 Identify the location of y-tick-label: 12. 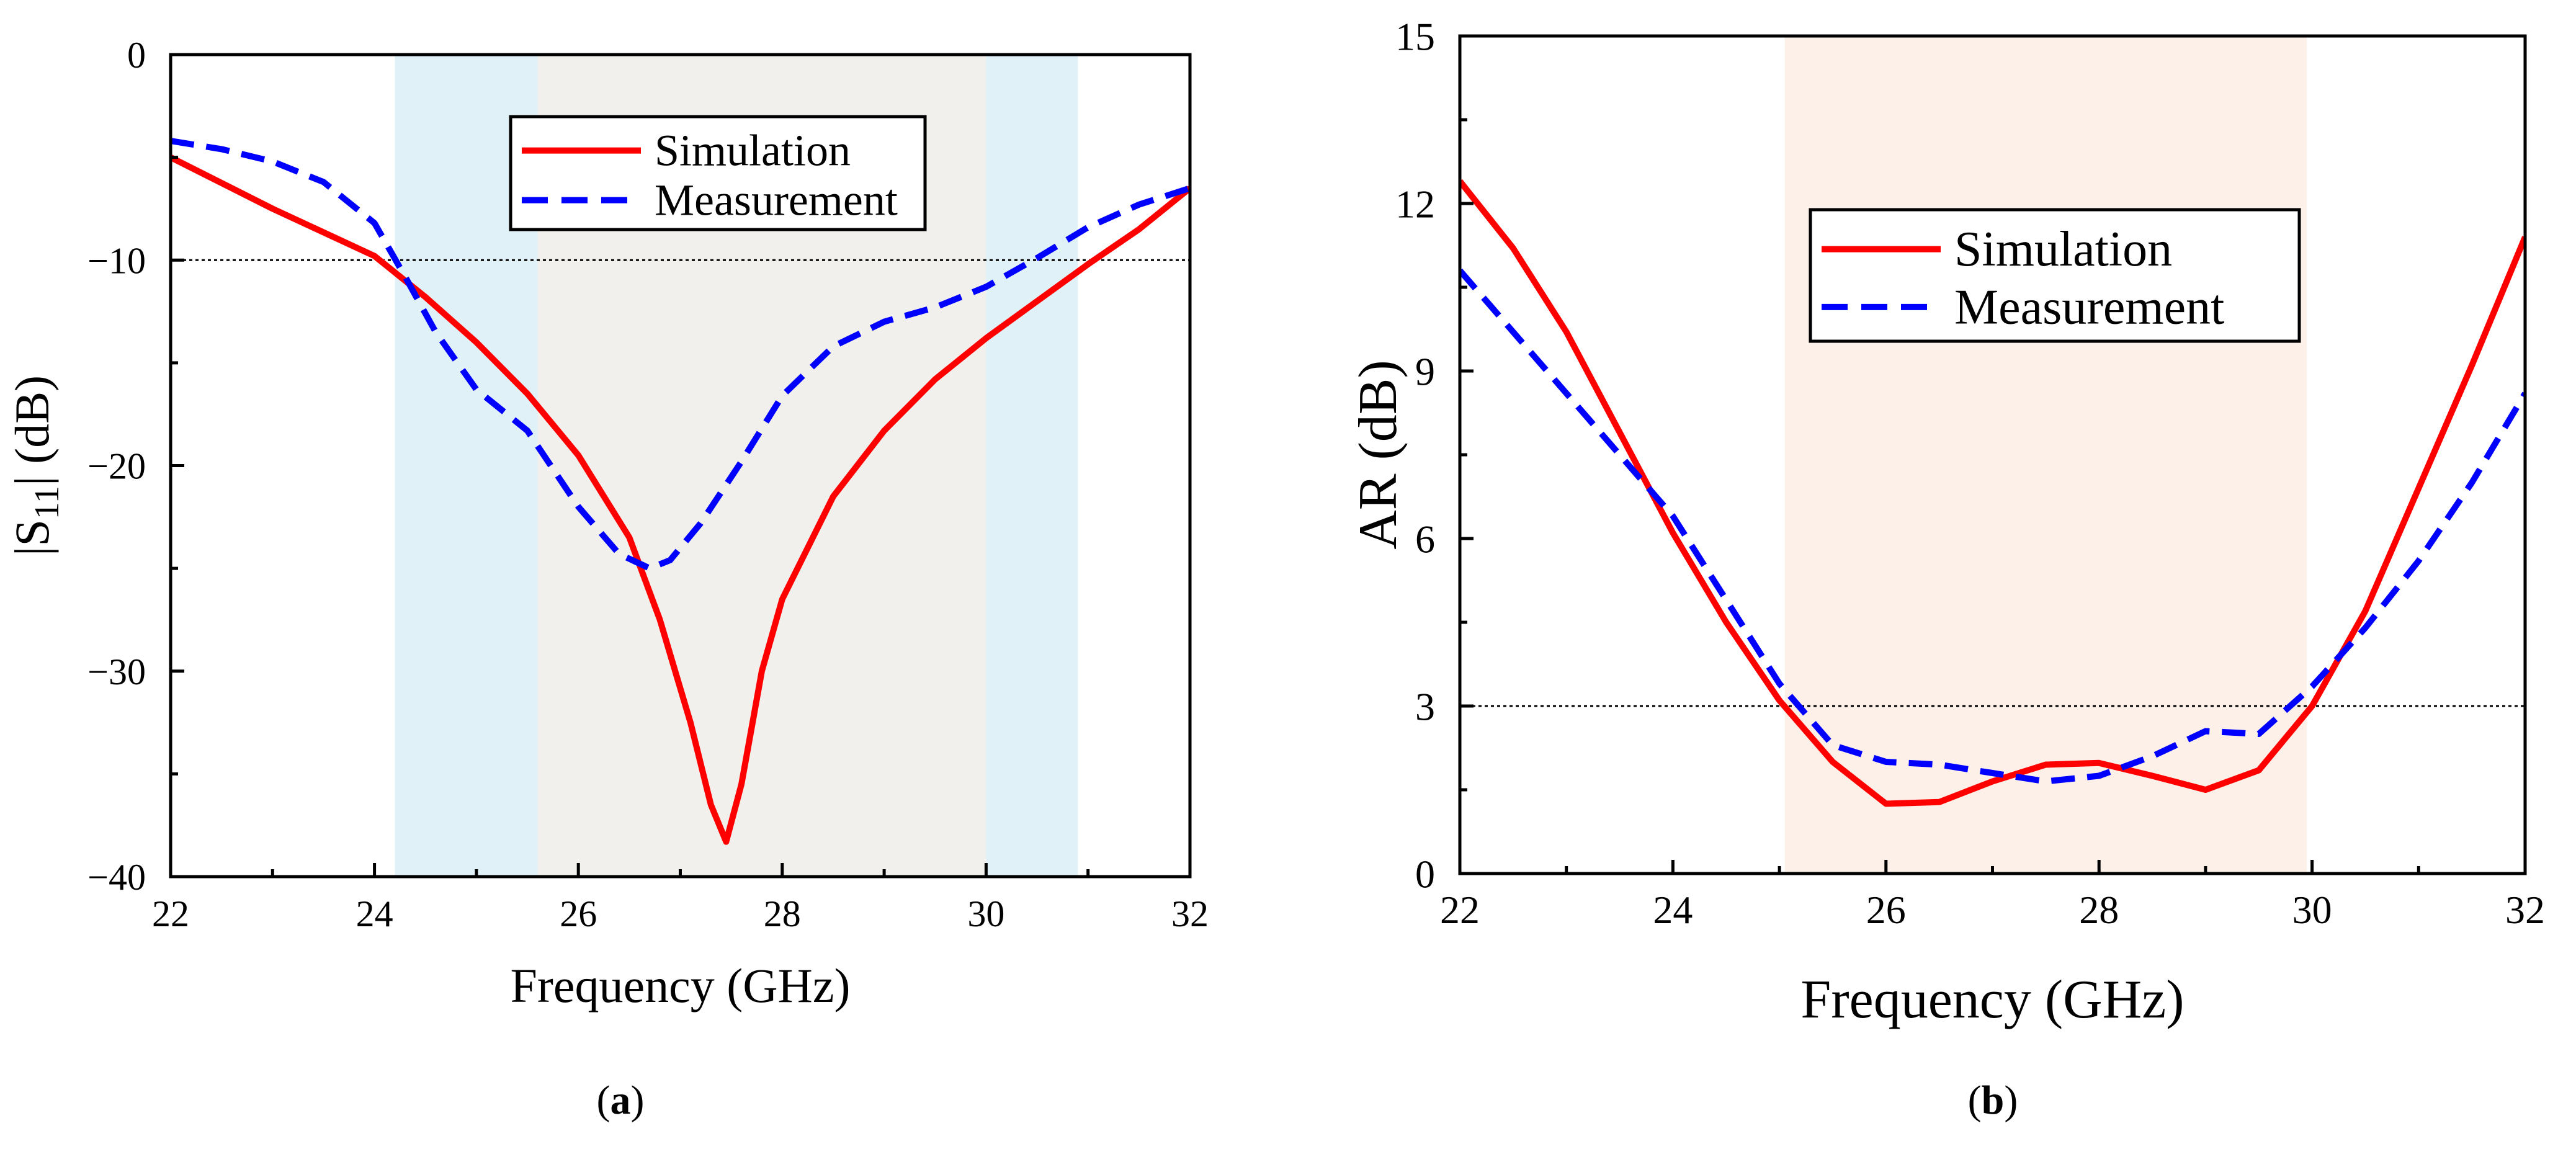
(1415, 204).